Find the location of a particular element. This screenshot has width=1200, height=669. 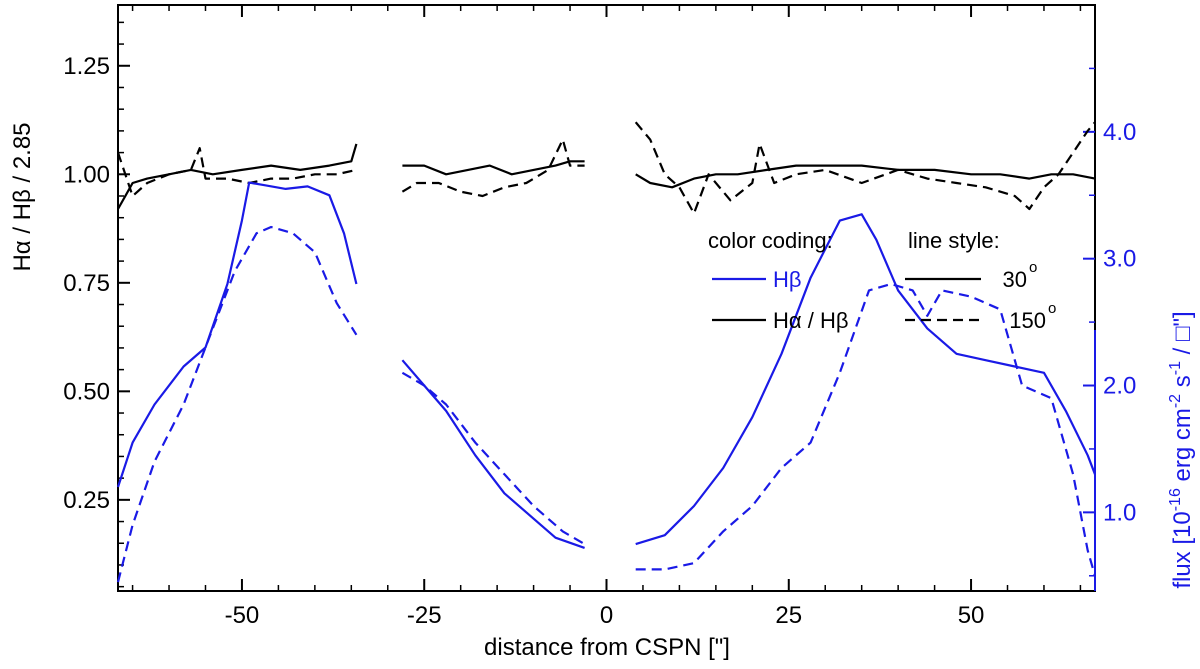

y-right-title-exp: -16 is located at coordinates (1175, 499).